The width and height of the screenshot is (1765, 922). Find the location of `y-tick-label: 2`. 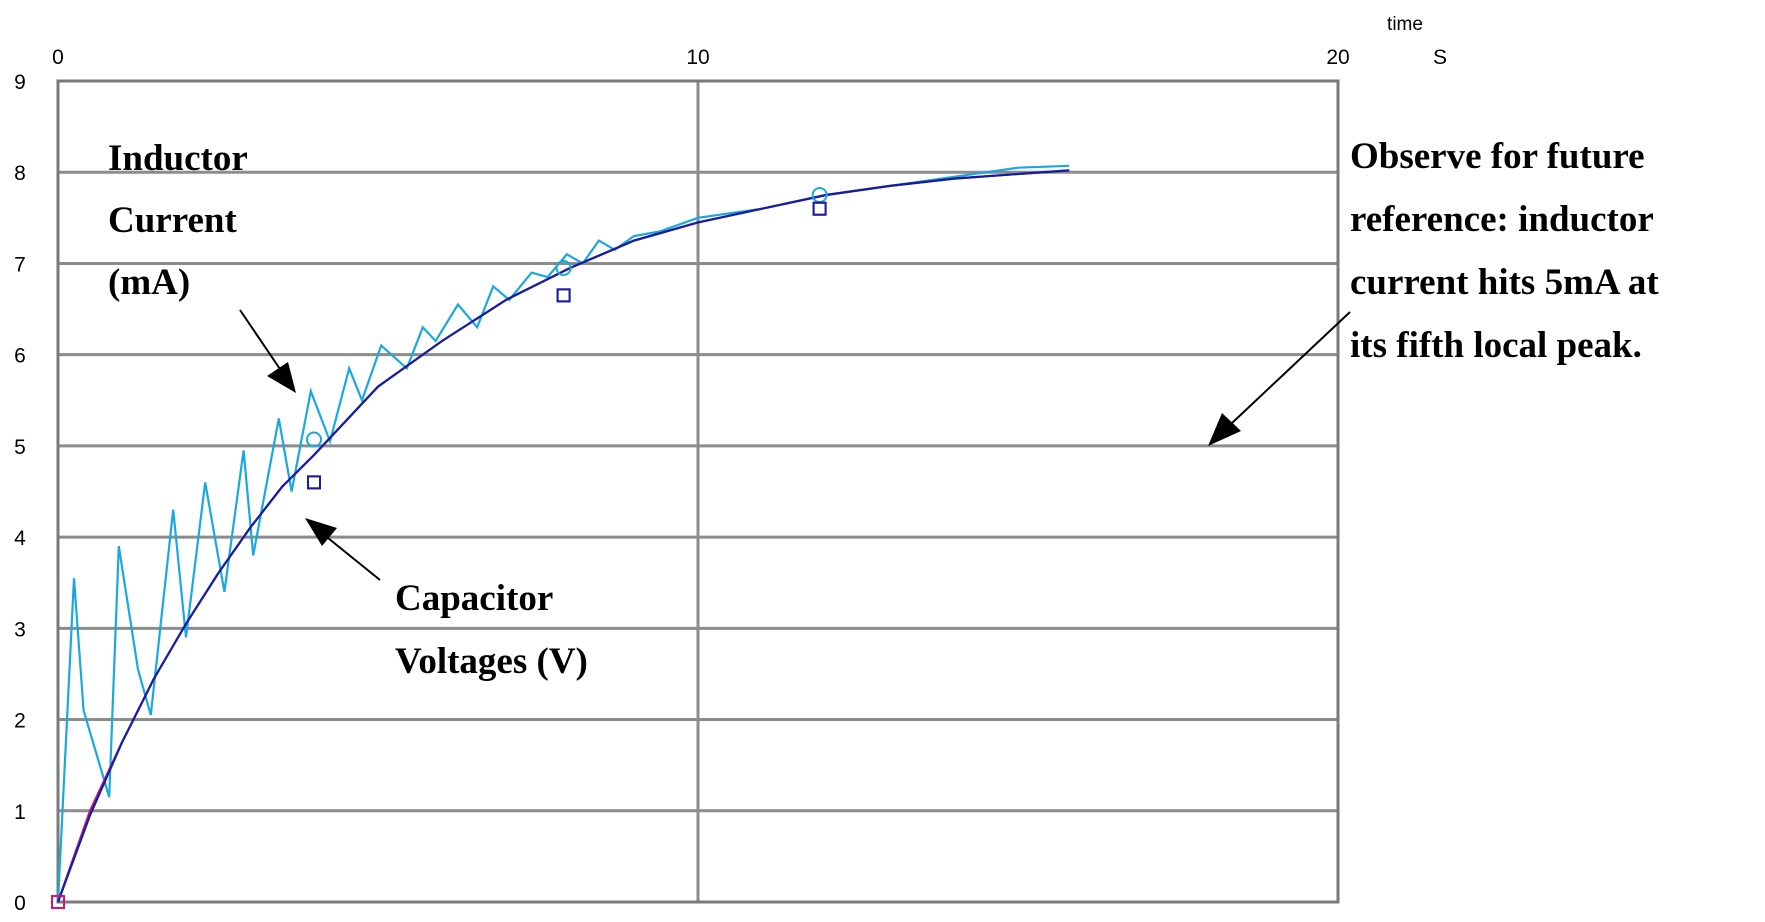

y-tick-label: 2 is located at coordinates (20, 721).